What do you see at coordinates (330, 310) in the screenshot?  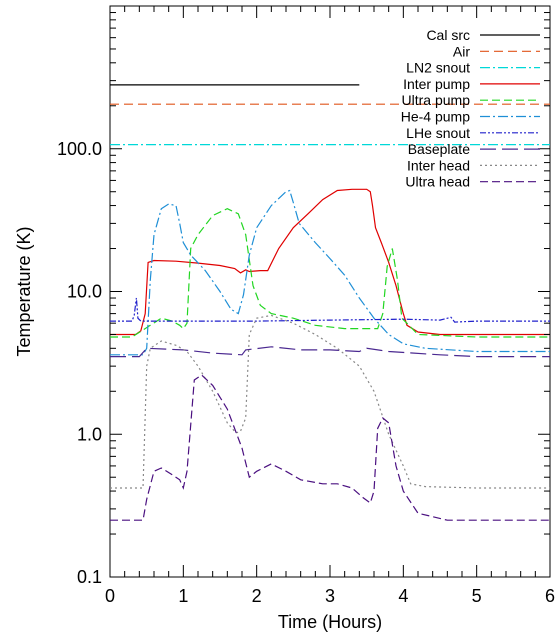 I see `series-line-lhe-snout` at bounding box center [330, 310].